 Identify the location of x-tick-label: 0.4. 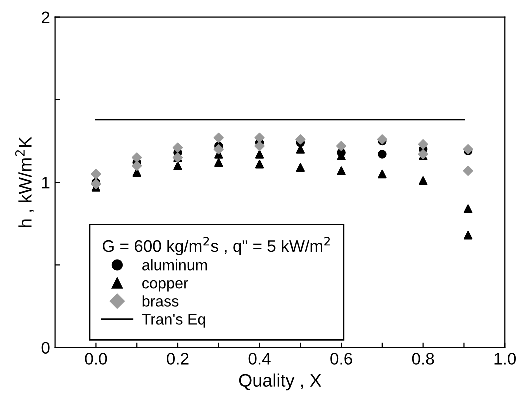
(259, 359).